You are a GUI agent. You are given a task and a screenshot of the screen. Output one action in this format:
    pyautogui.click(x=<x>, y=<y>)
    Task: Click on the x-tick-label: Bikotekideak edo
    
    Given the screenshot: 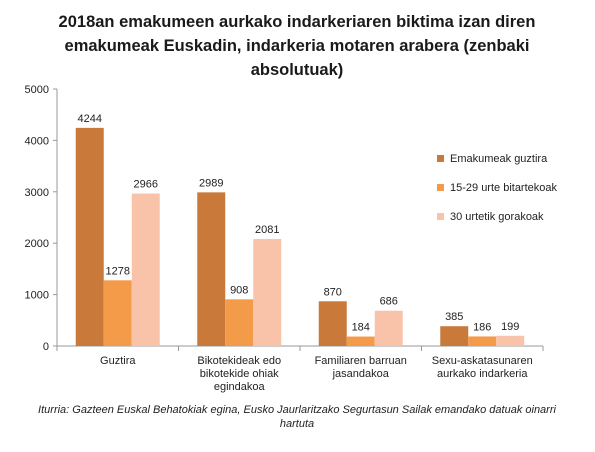 What is the action you would take?
    pyautogui.click(x=239, y=361)
    